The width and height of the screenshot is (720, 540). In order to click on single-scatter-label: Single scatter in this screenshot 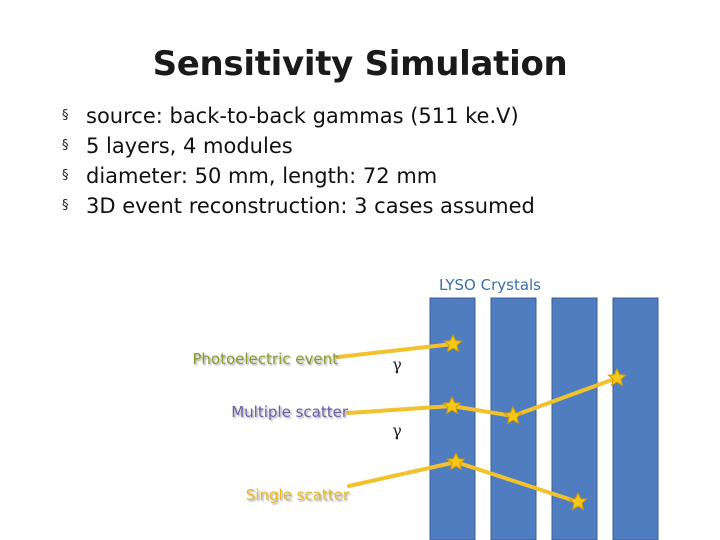, I will do `click(298, 495)`.